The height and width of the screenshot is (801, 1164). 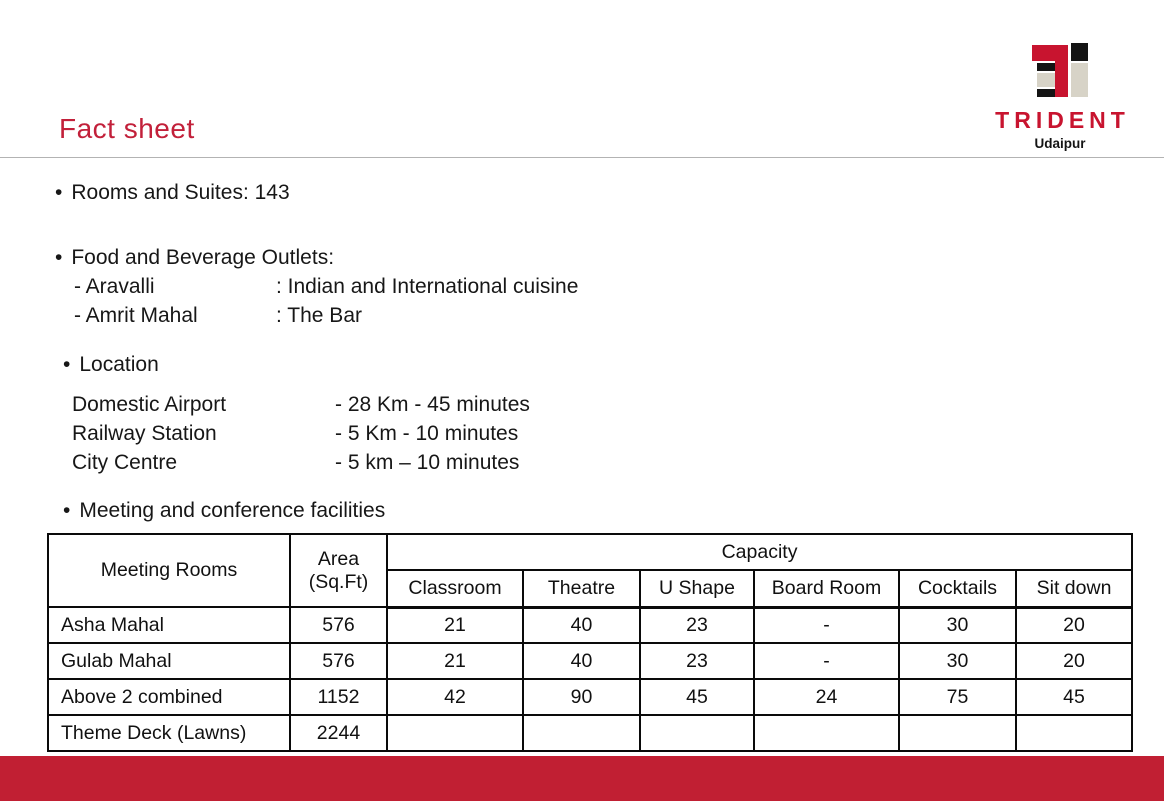 I want to click on location-heading-text: Location, so click(x=119, y=364).